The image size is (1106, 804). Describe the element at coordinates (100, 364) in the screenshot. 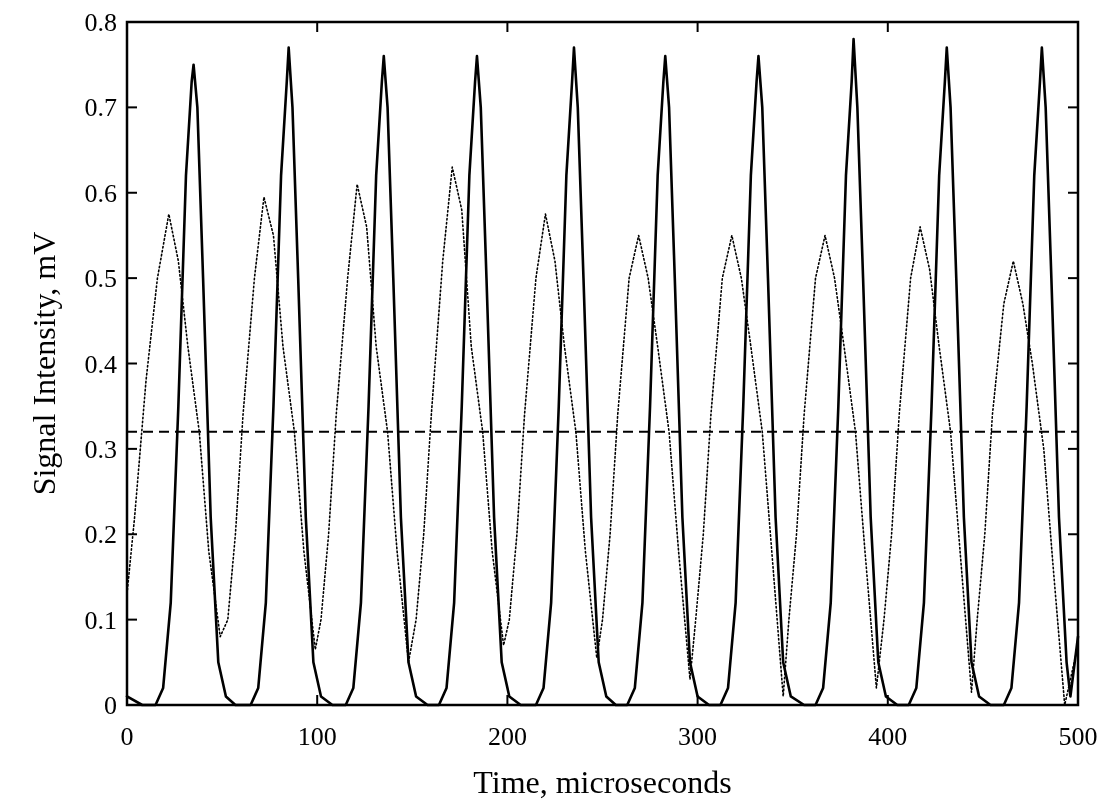

I see `y-tick-label: 0.4` at that location.